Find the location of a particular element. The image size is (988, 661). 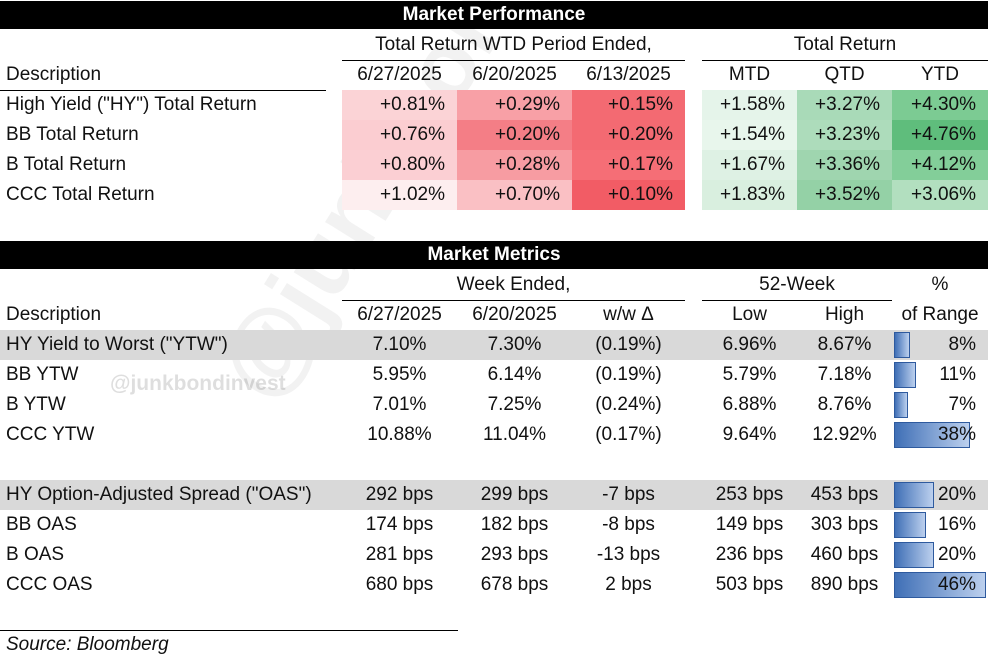

range-pct-value: 16% is located at coordinates (956, 524).